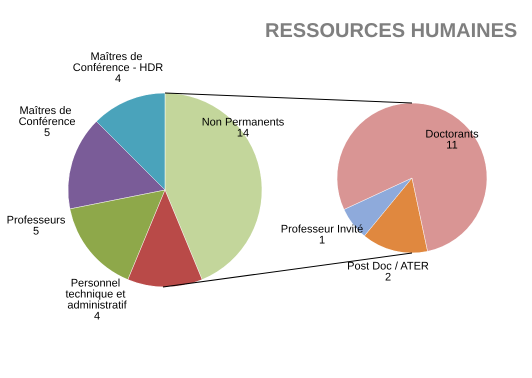  I want to click on data-label: 2, so click(388, 278).